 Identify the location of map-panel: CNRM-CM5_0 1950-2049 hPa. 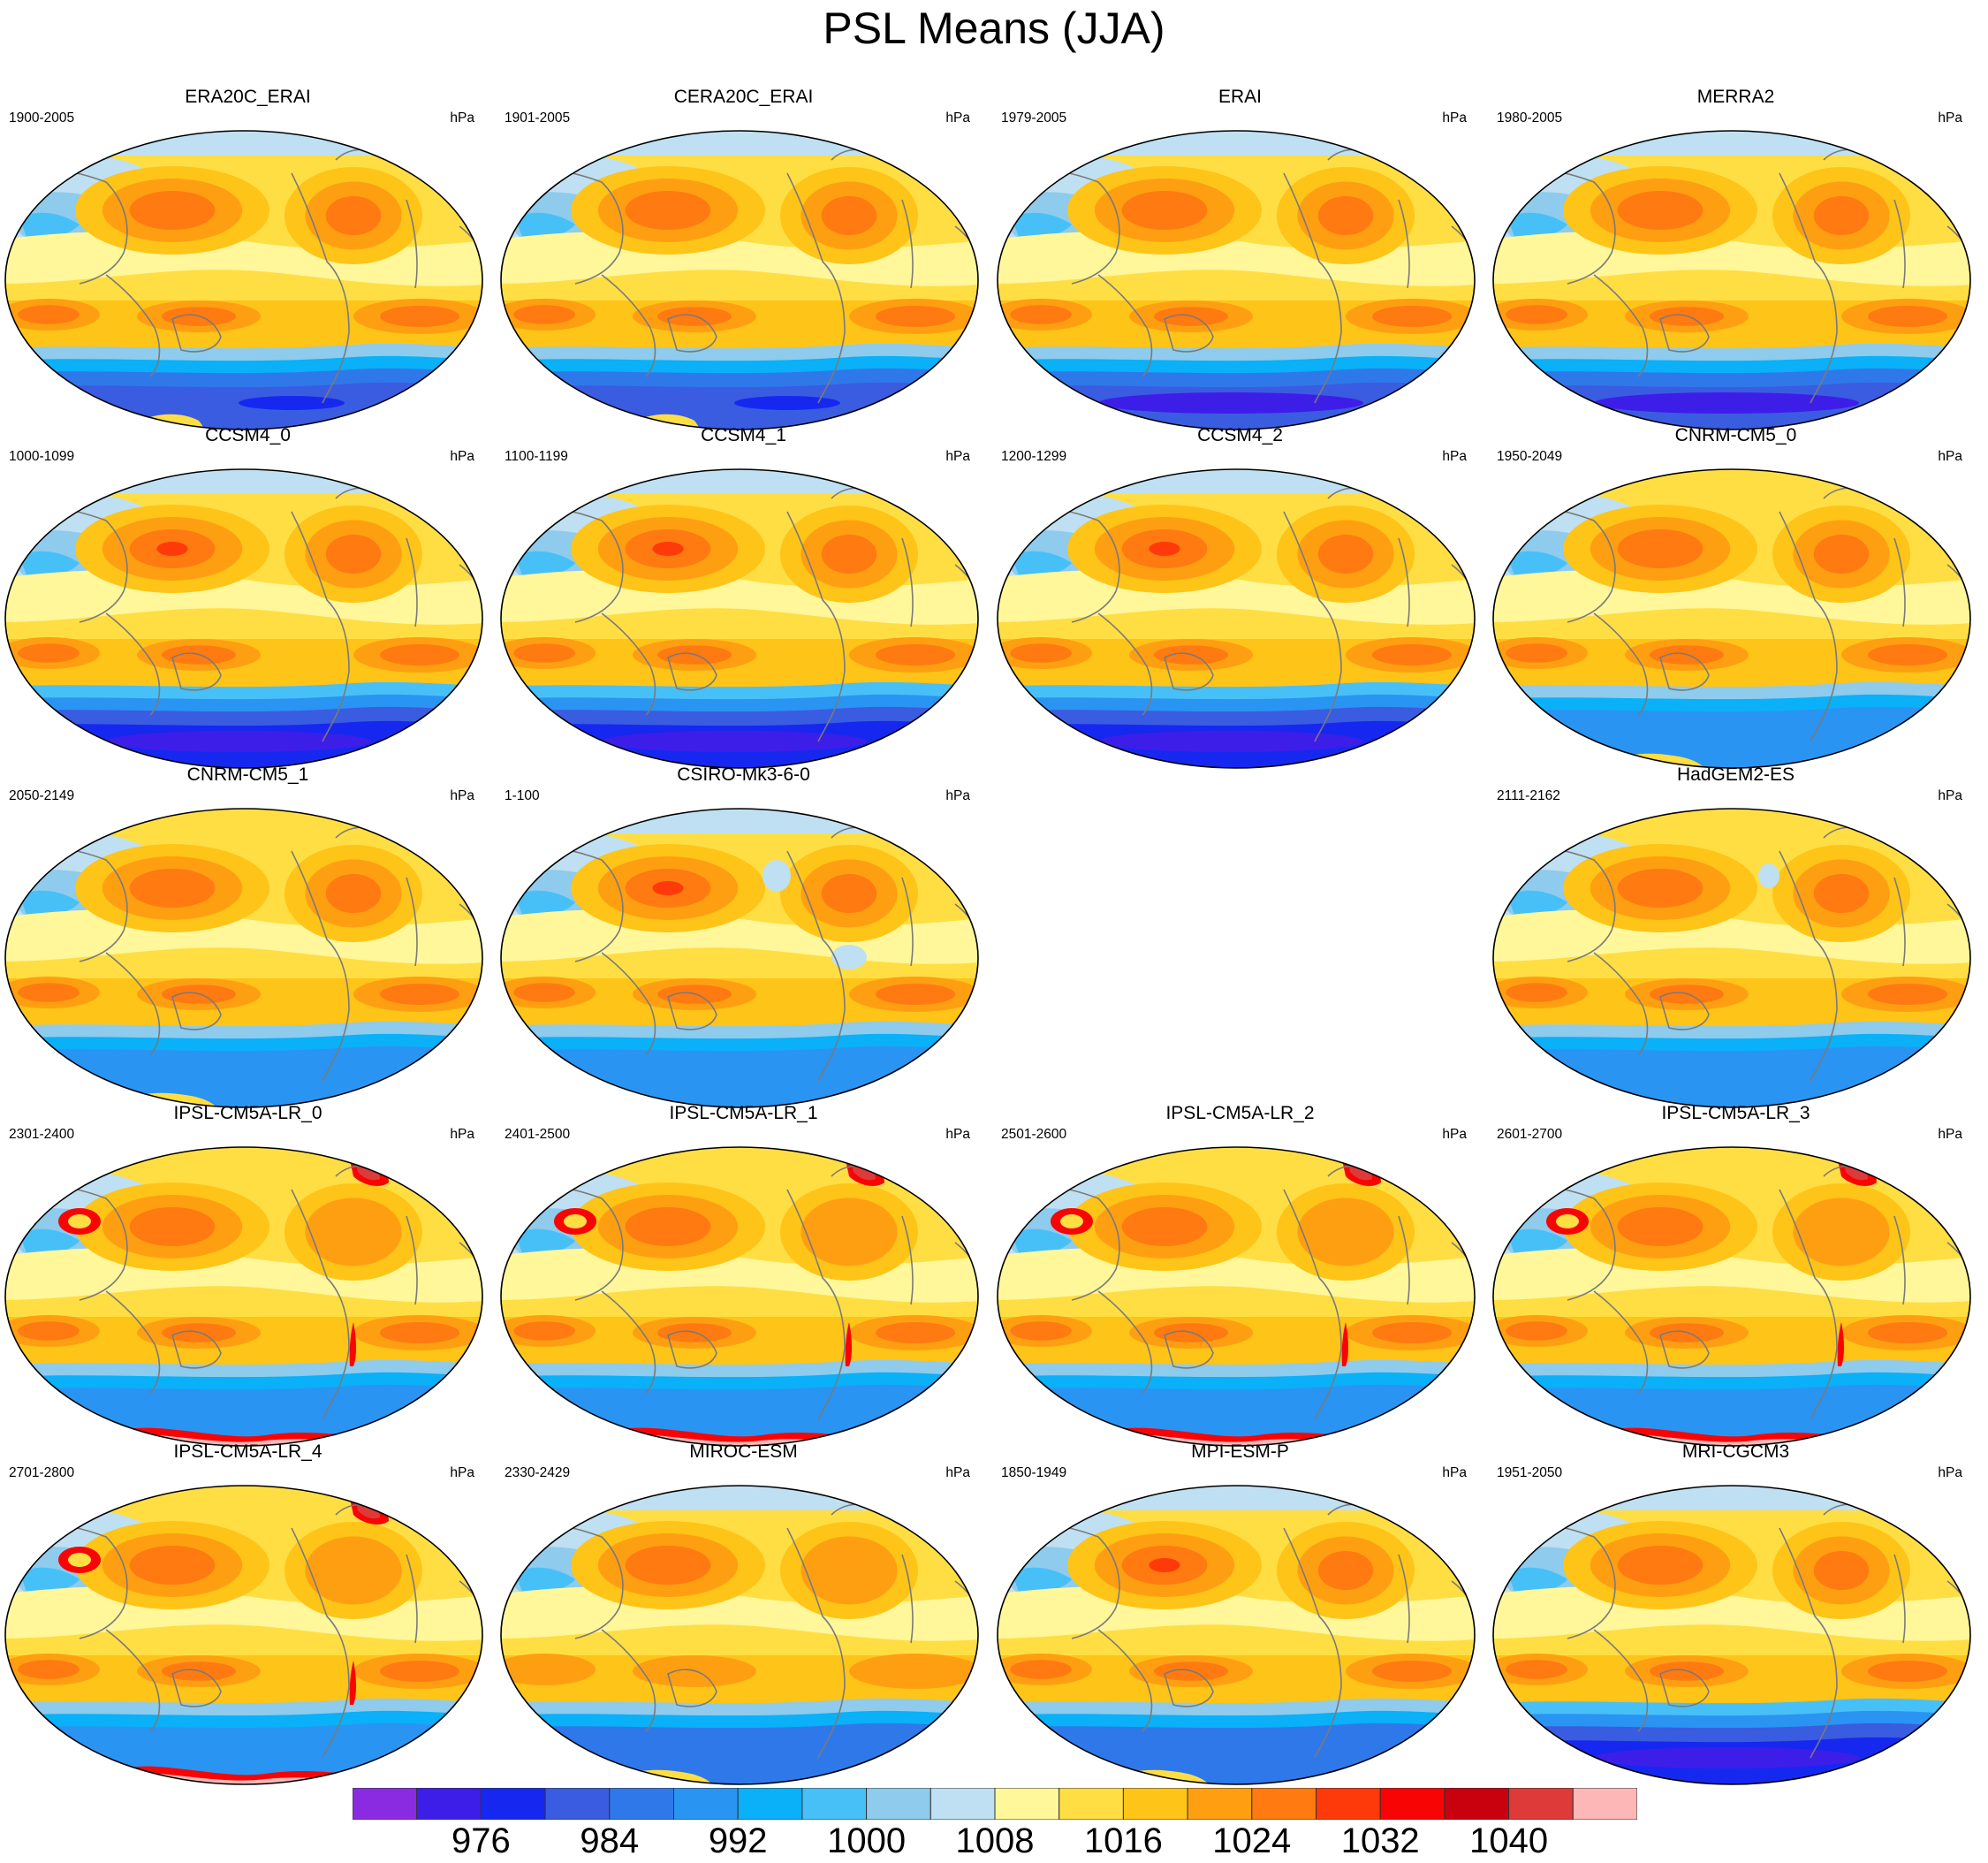
(1736, 596).